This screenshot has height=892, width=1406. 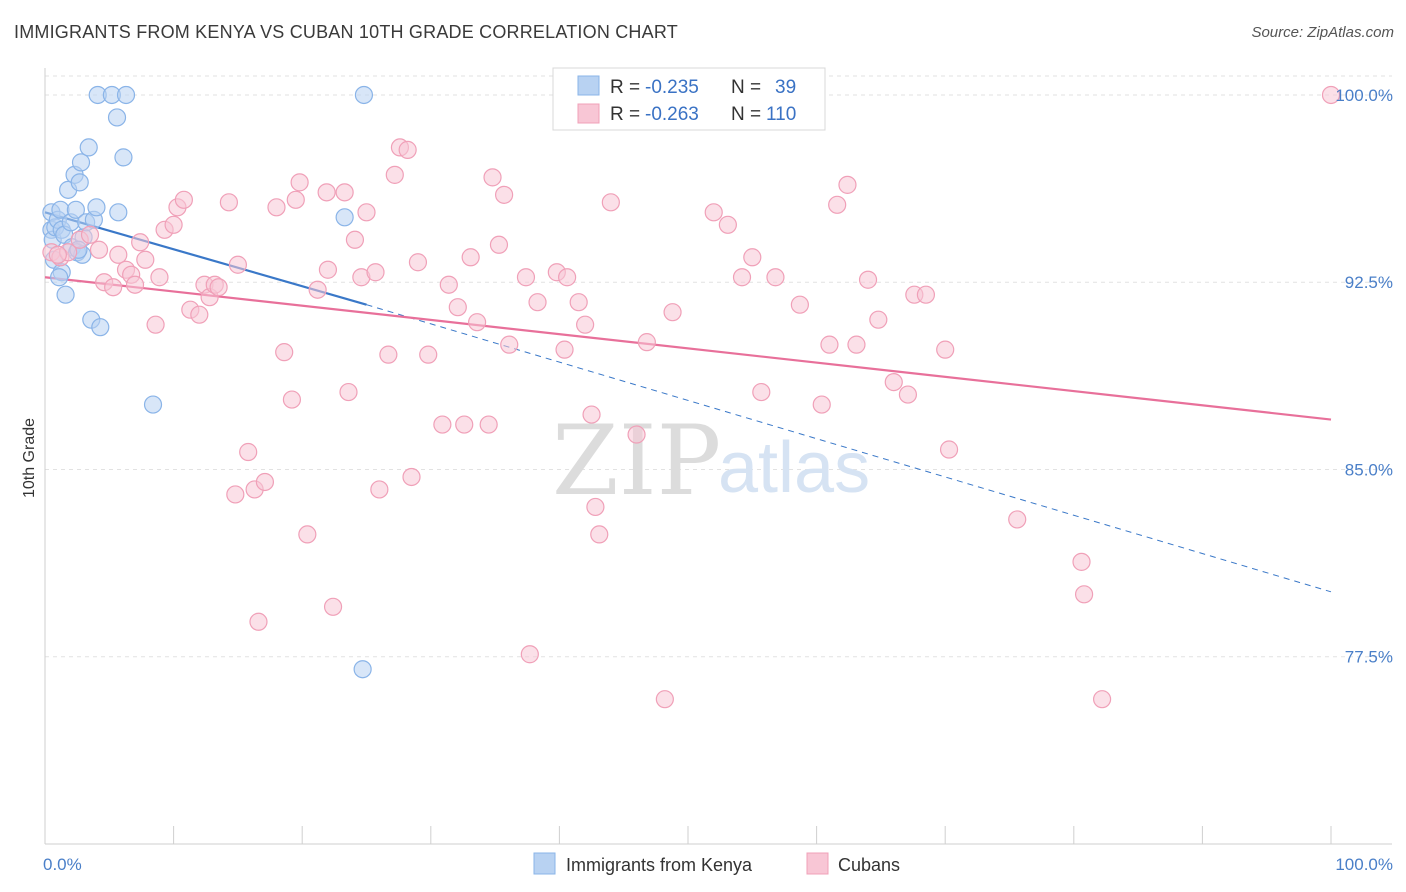 What do you see at coordinates (1364, 864) in the screenshot?
I see `x-tick-label-1: 100.0%` at bounding box center [1364, 864].